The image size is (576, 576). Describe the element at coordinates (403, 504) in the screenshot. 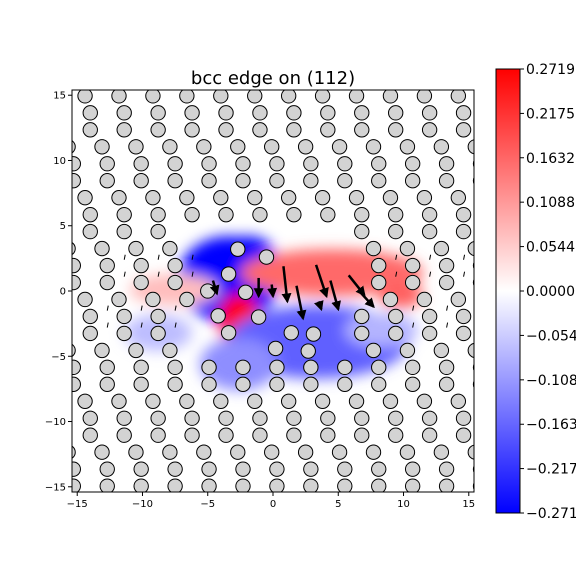

I see `x-tick-label: 10` at that location.